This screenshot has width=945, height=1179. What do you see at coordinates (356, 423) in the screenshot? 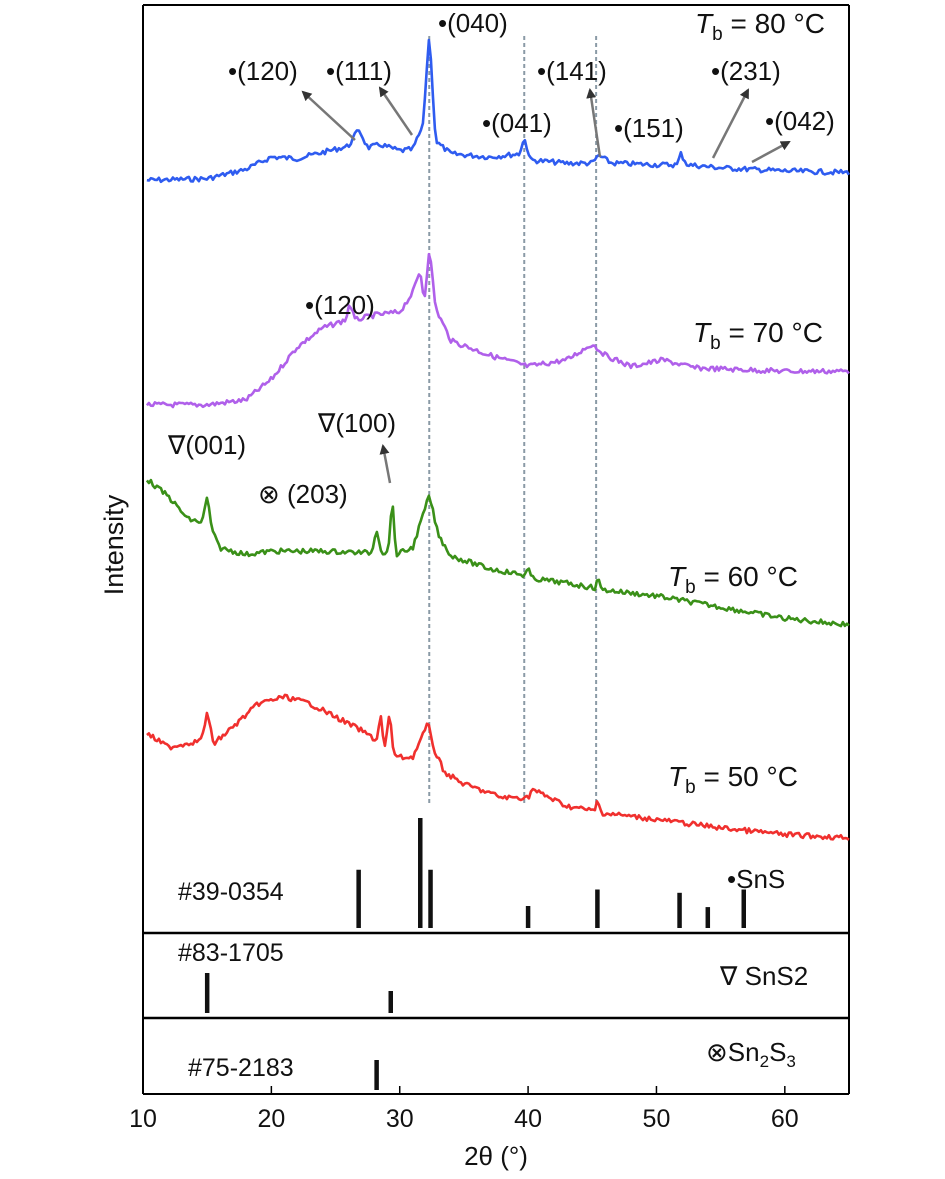
I see `peak-annotation: ∇(100)` at bounding box center [356, 423].